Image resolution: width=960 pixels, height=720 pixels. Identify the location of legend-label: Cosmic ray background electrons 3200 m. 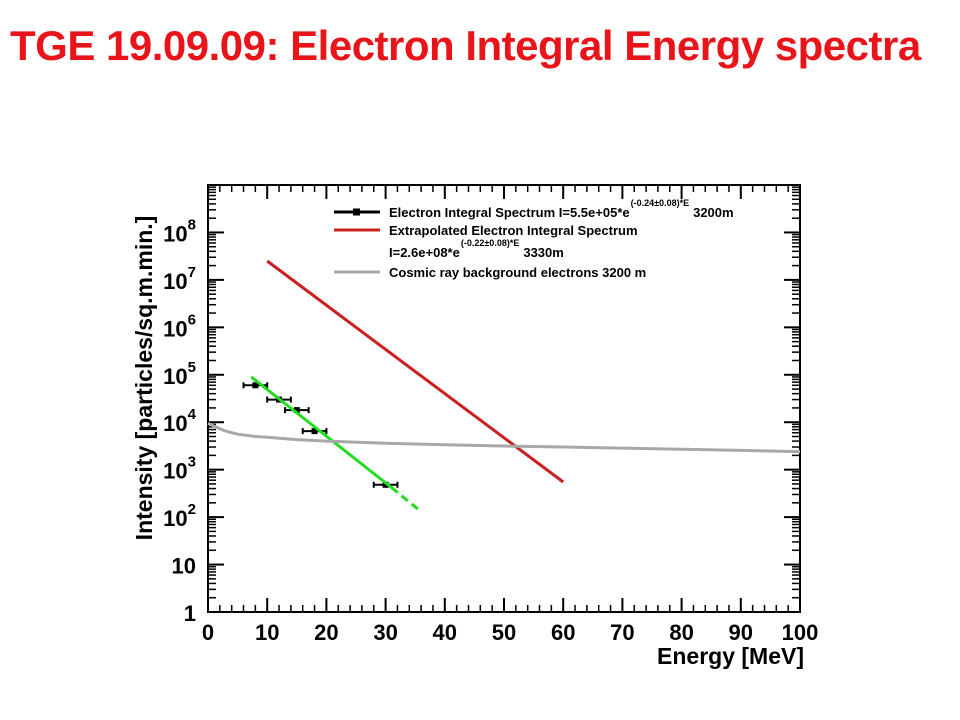
(517, 272).